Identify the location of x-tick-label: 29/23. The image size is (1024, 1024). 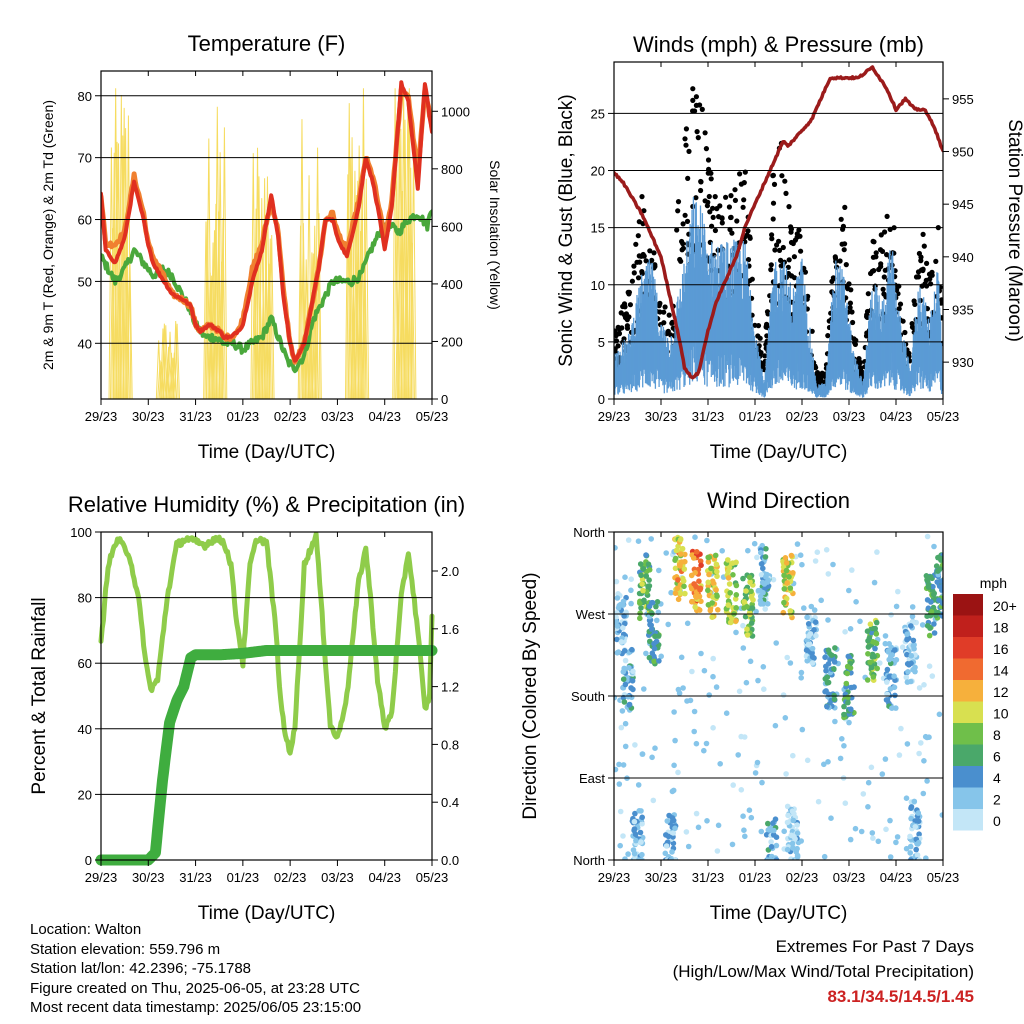
(614, 416).